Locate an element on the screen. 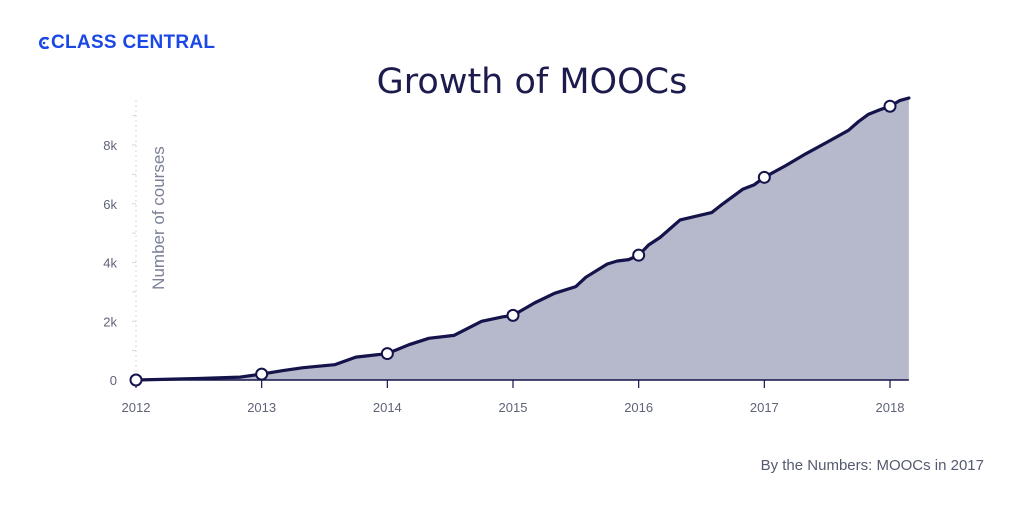  chart-title: Growth of MOOCs is located at coordinates (532, 82).